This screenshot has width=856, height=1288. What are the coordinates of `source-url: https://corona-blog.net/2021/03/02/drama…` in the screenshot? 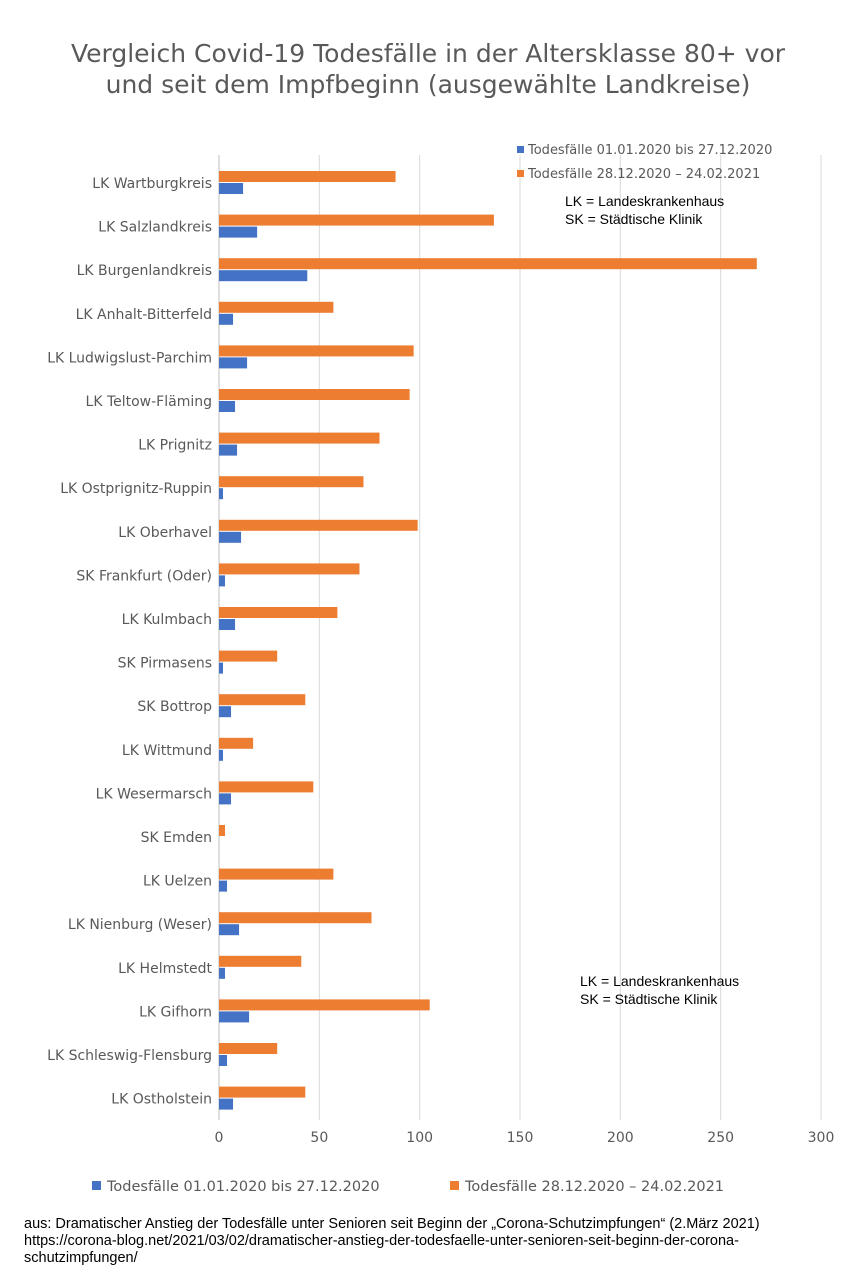 It's located at (381, 1249).